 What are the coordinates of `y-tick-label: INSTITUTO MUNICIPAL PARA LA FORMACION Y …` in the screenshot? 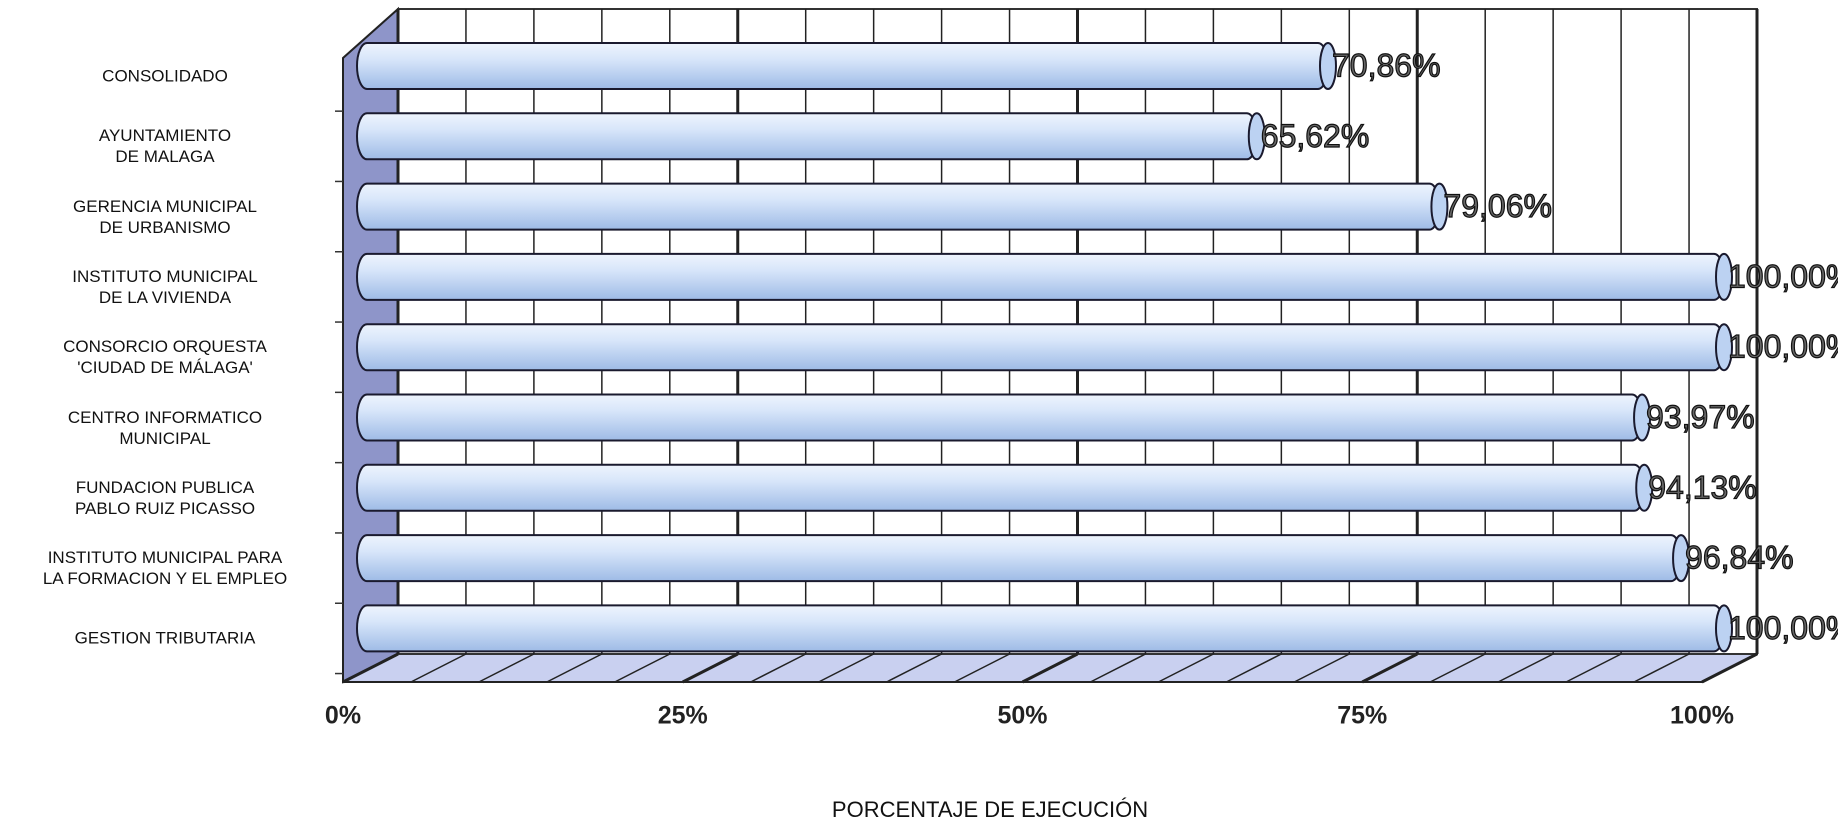 It's located at (165, 568).